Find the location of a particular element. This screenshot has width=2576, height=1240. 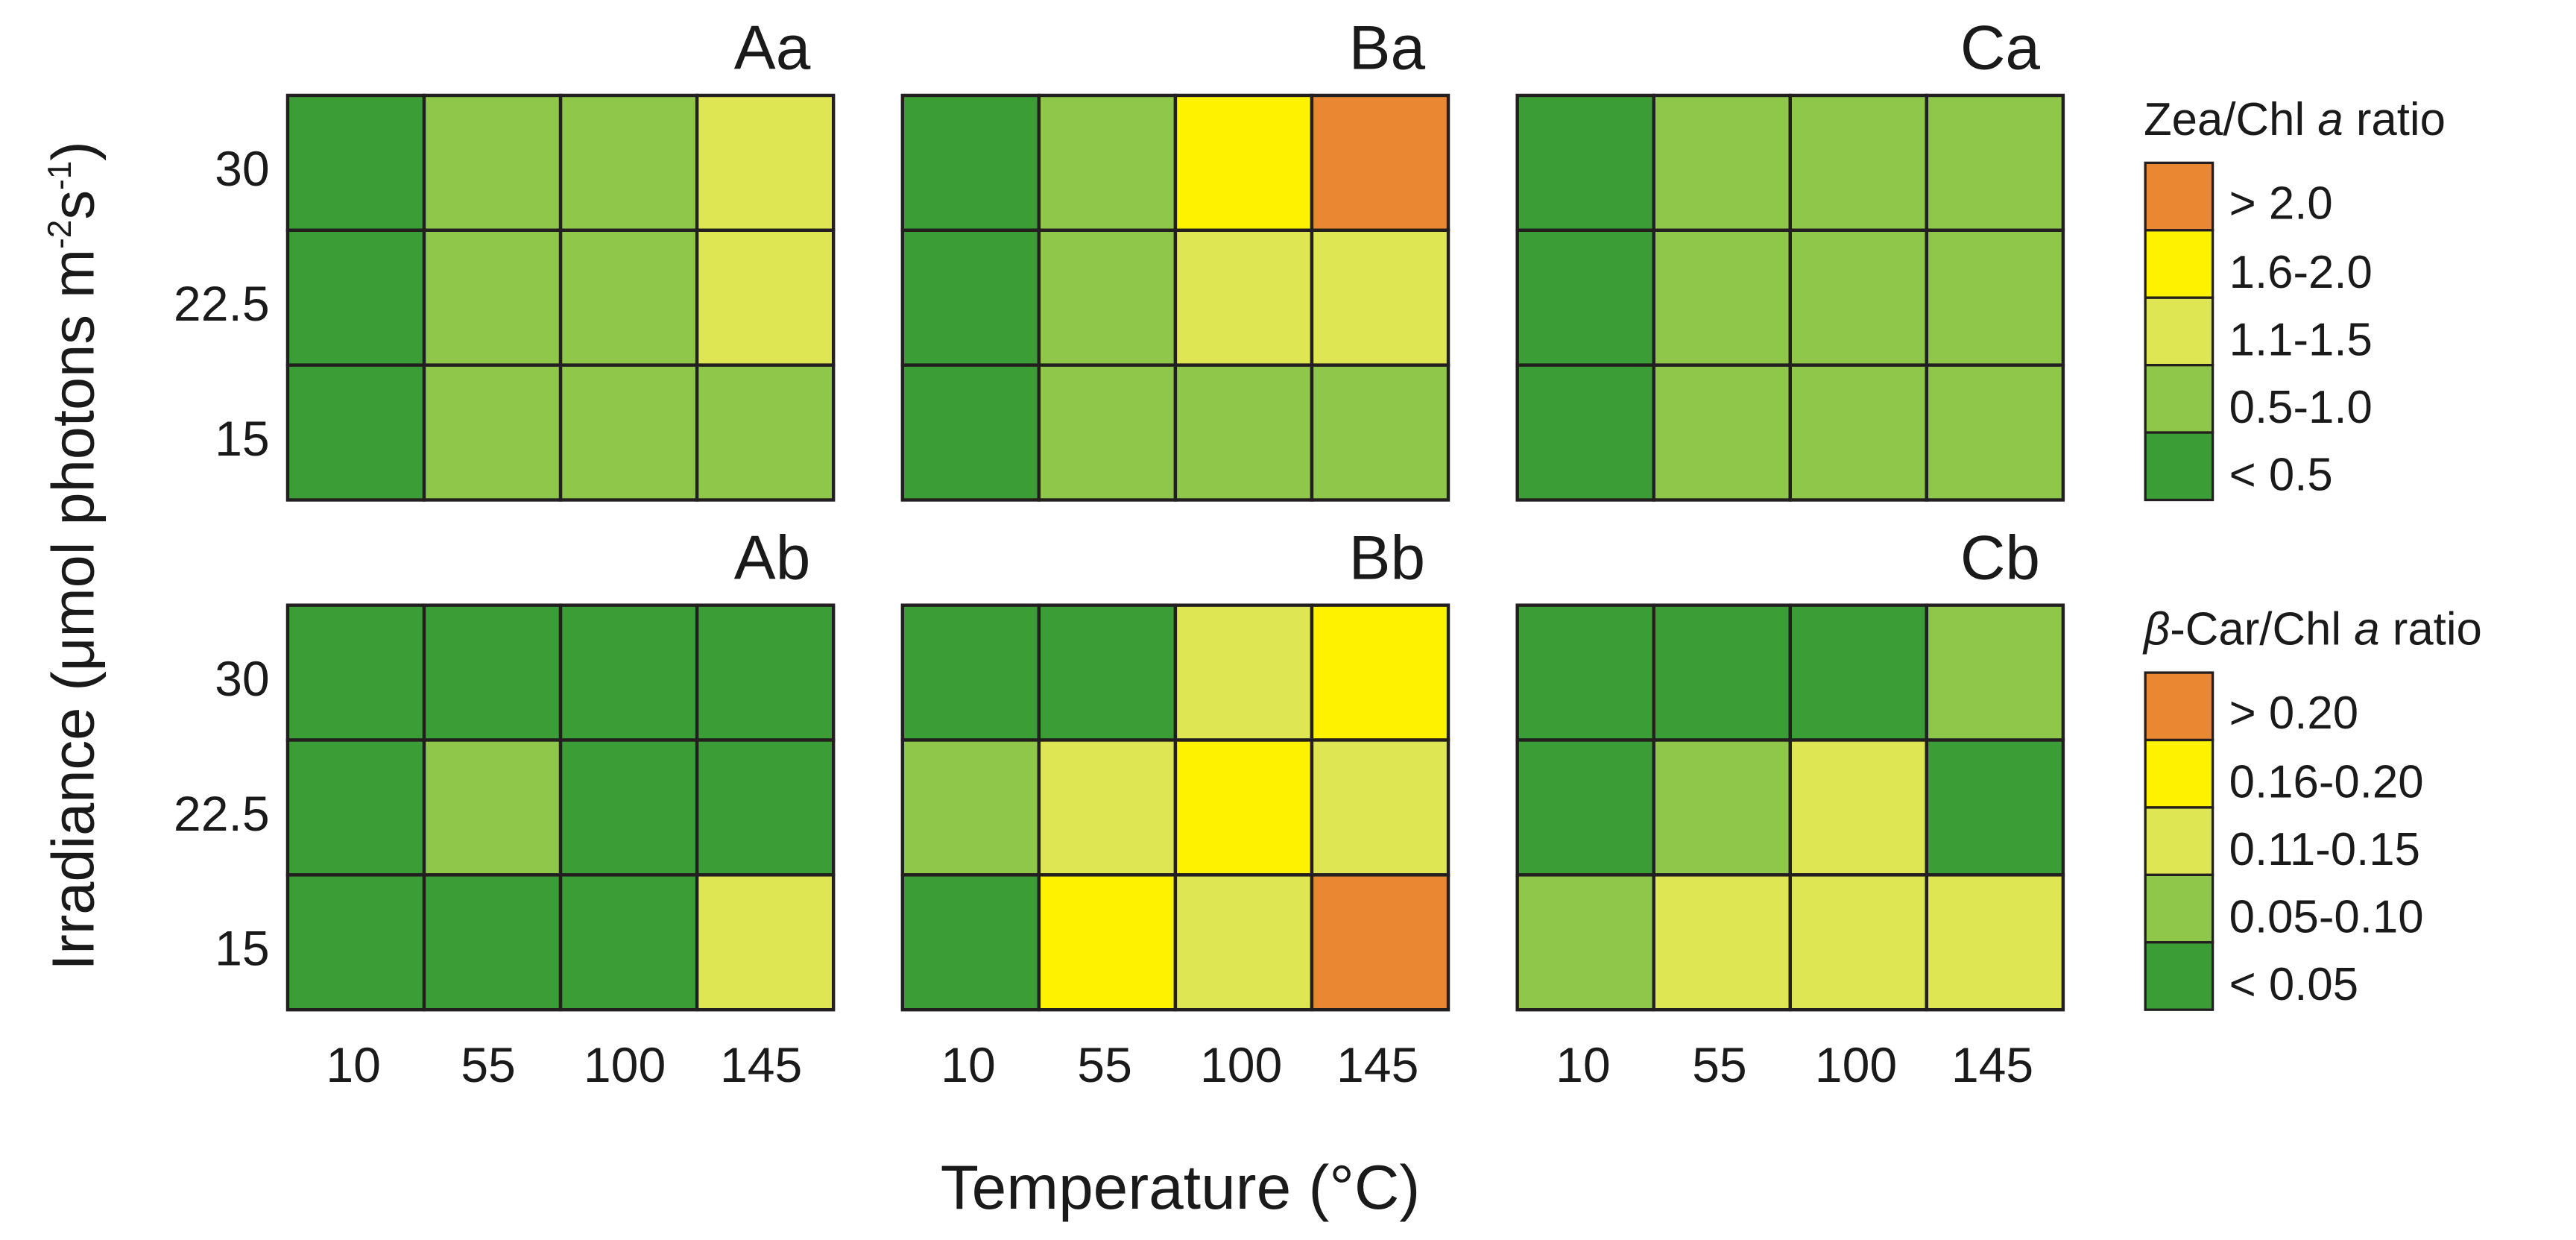

heatmap-panel-aa: Aa is located at coordinates (560, 257).